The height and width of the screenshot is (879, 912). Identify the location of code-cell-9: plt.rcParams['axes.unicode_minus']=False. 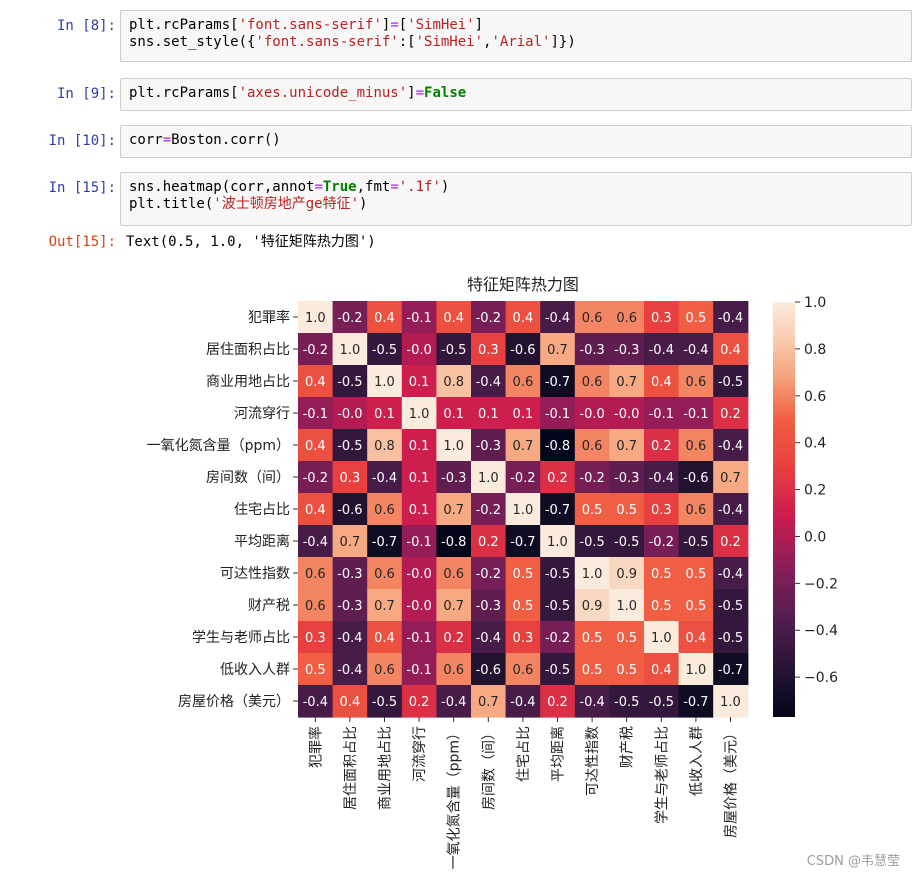
(516, 94).